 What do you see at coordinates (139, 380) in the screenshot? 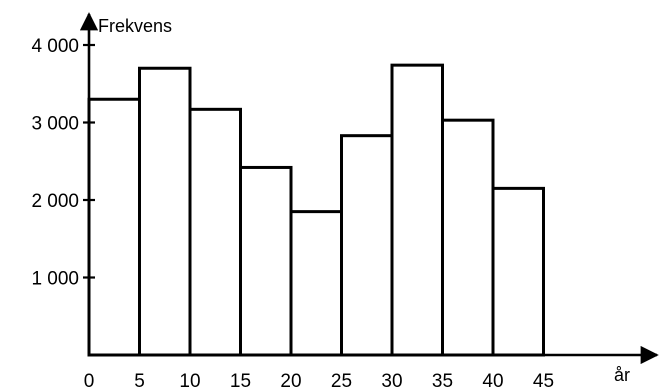
I see `x-tick-label: 5` at bounding box center [139, 380].